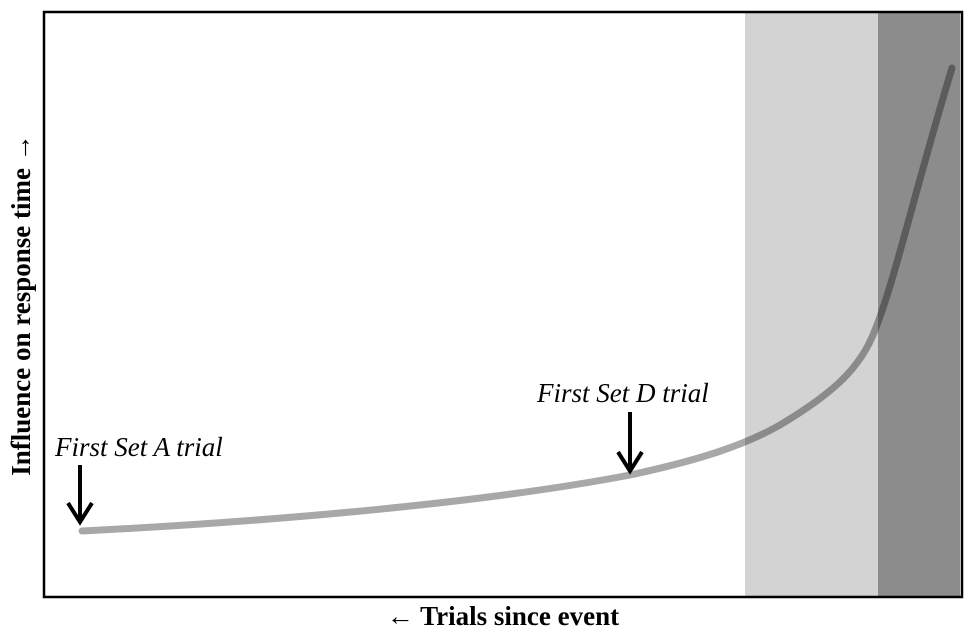 The image size is (979, 635). What do you see at coordinates (622, 393) in the screenshot?
I see `annotation: First Set D trial` at bounding box center [622, 393].